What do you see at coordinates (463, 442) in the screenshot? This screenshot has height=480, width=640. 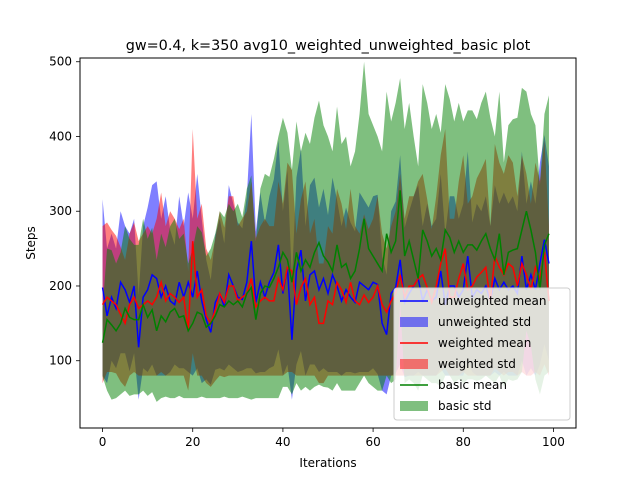 I see `x-tick-label: 80` at bounding box center [463, 442].